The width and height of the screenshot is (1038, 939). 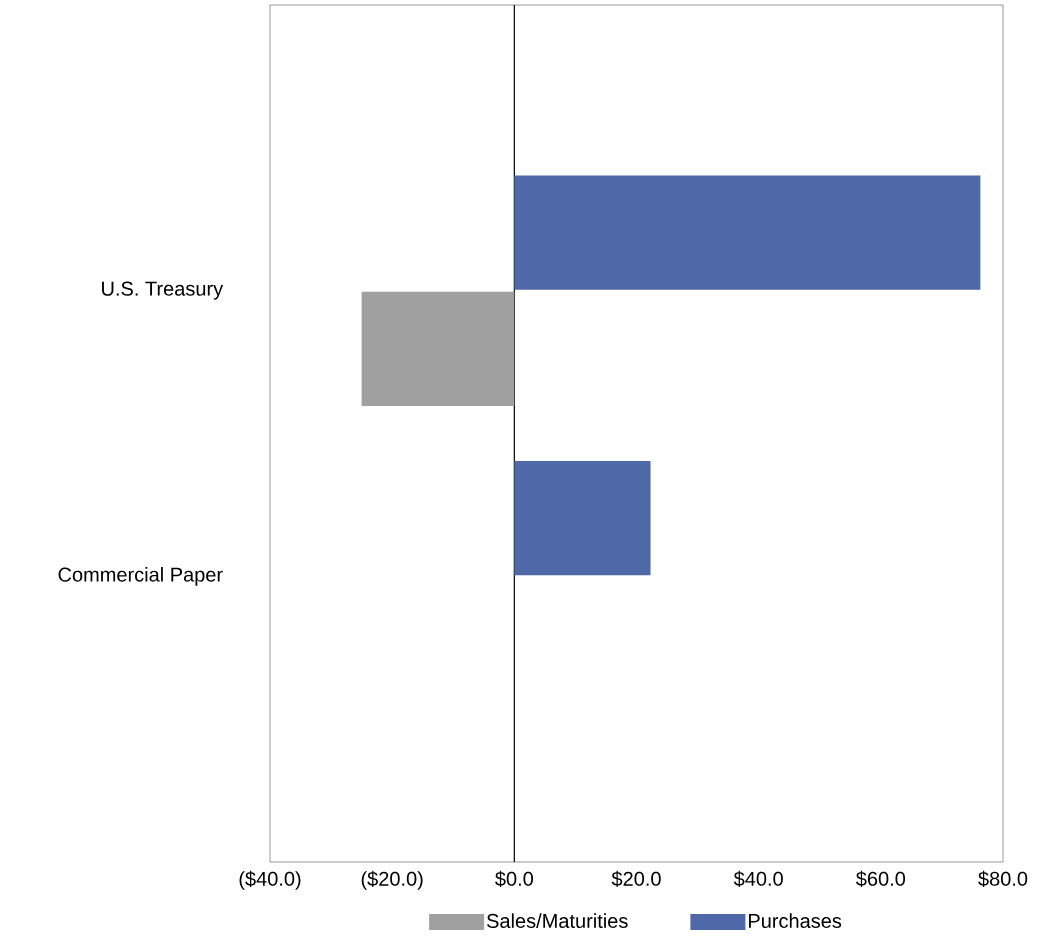 What do you see at coordinates (140, 576) in the screenshot?
I see `y-tick-label: Commercial Paper` at bounding box center [140, 576].